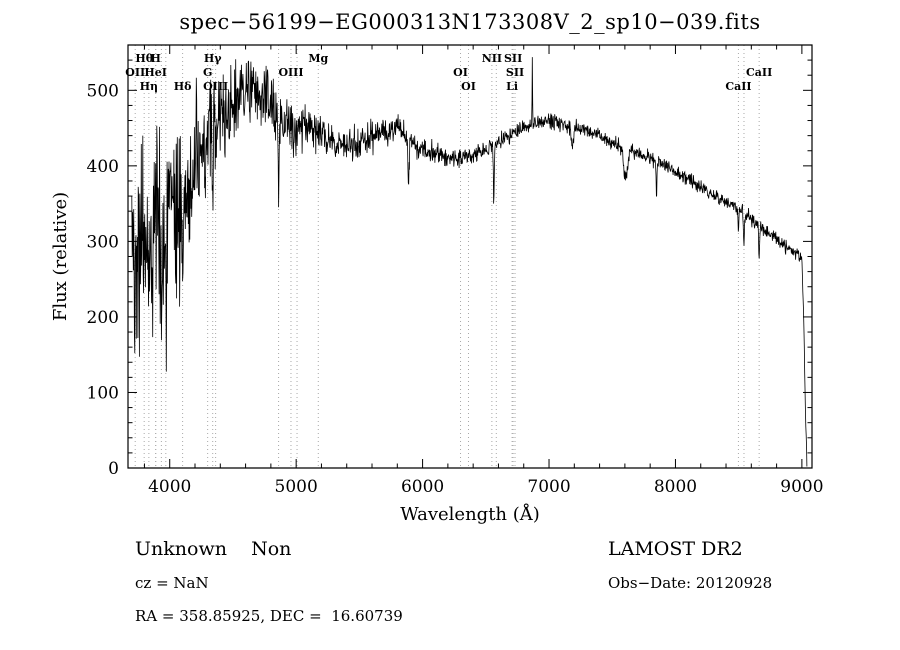 The height and width of the screenshot is (650, 900). Describe the element at coordinates (512, 86) in the screenshot. I see `spectral-line-label: Li` at that location.